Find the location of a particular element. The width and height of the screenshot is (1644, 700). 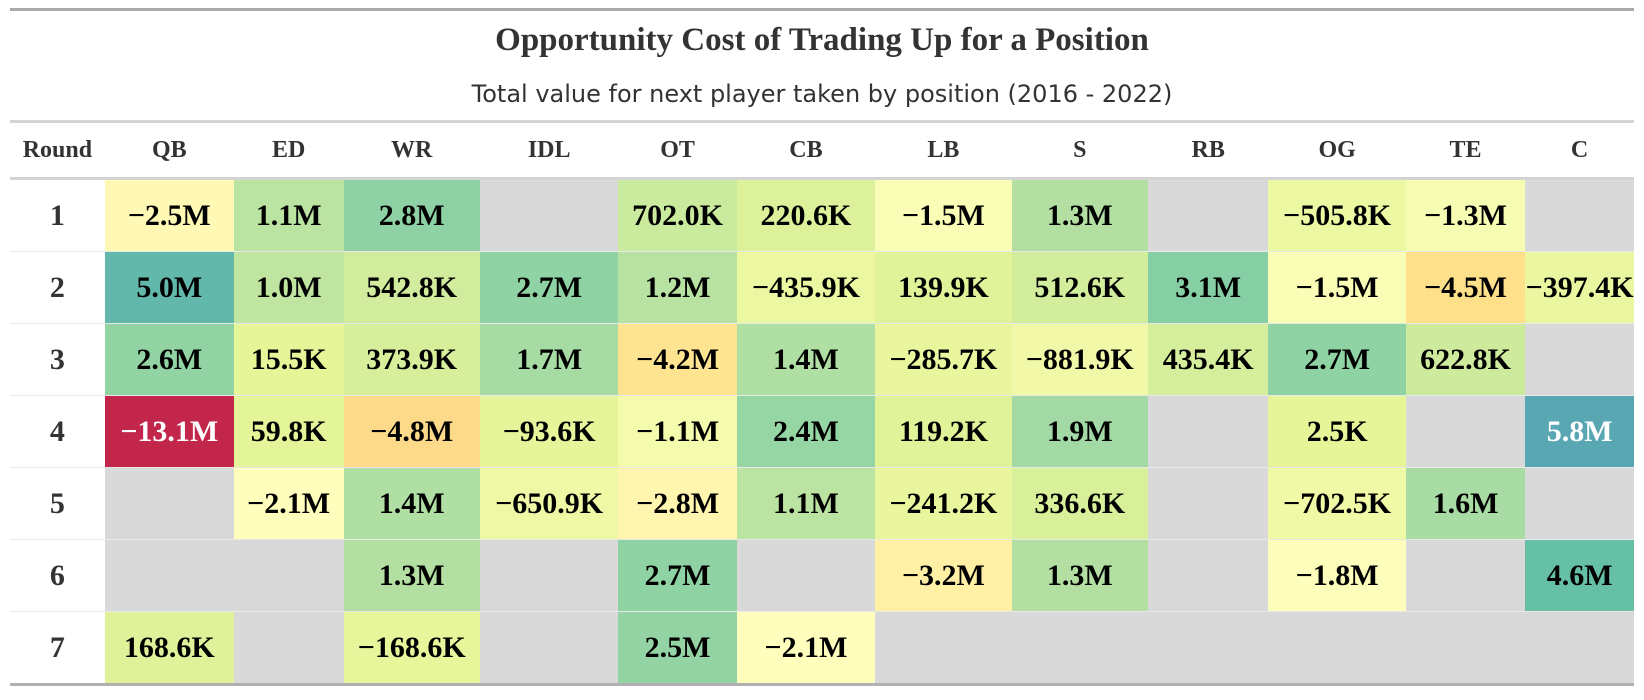

column-header-te: TE is located at coordinates (1465, 149).